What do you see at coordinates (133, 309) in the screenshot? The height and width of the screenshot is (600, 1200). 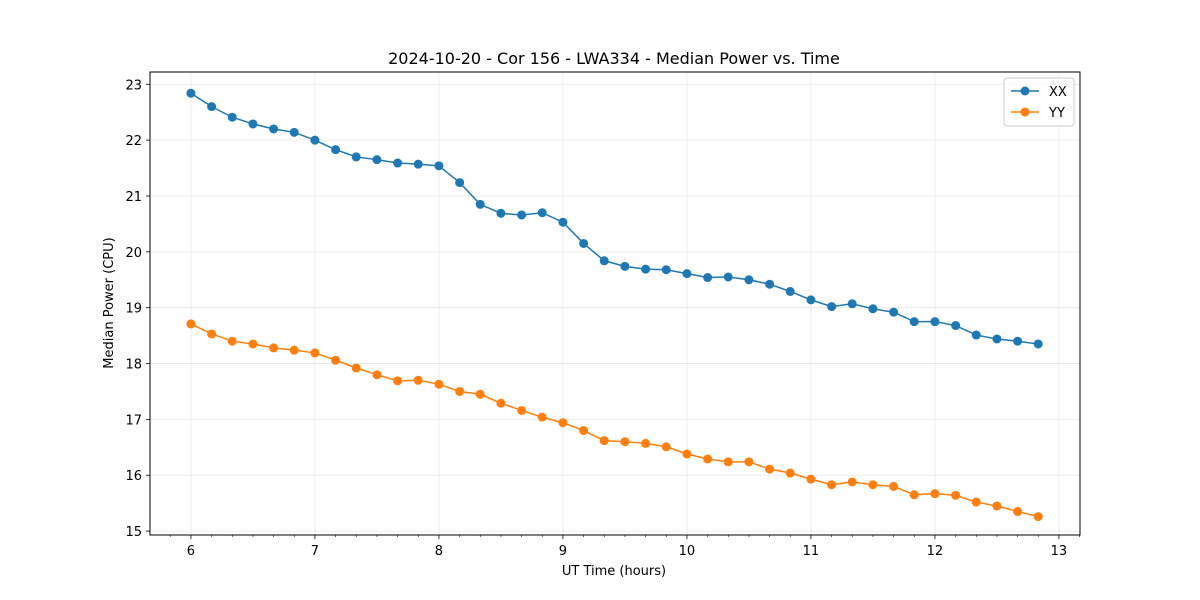 I see `y-tick-label: 19` at bounding box center [133, 309].